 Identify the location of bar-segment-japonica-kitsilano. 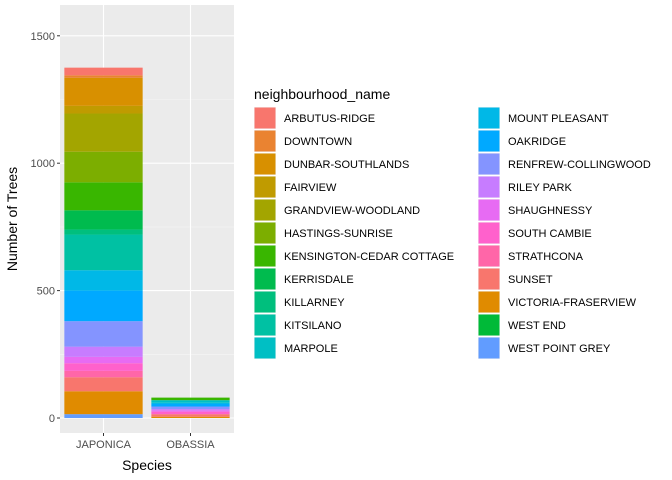
(103, 252).